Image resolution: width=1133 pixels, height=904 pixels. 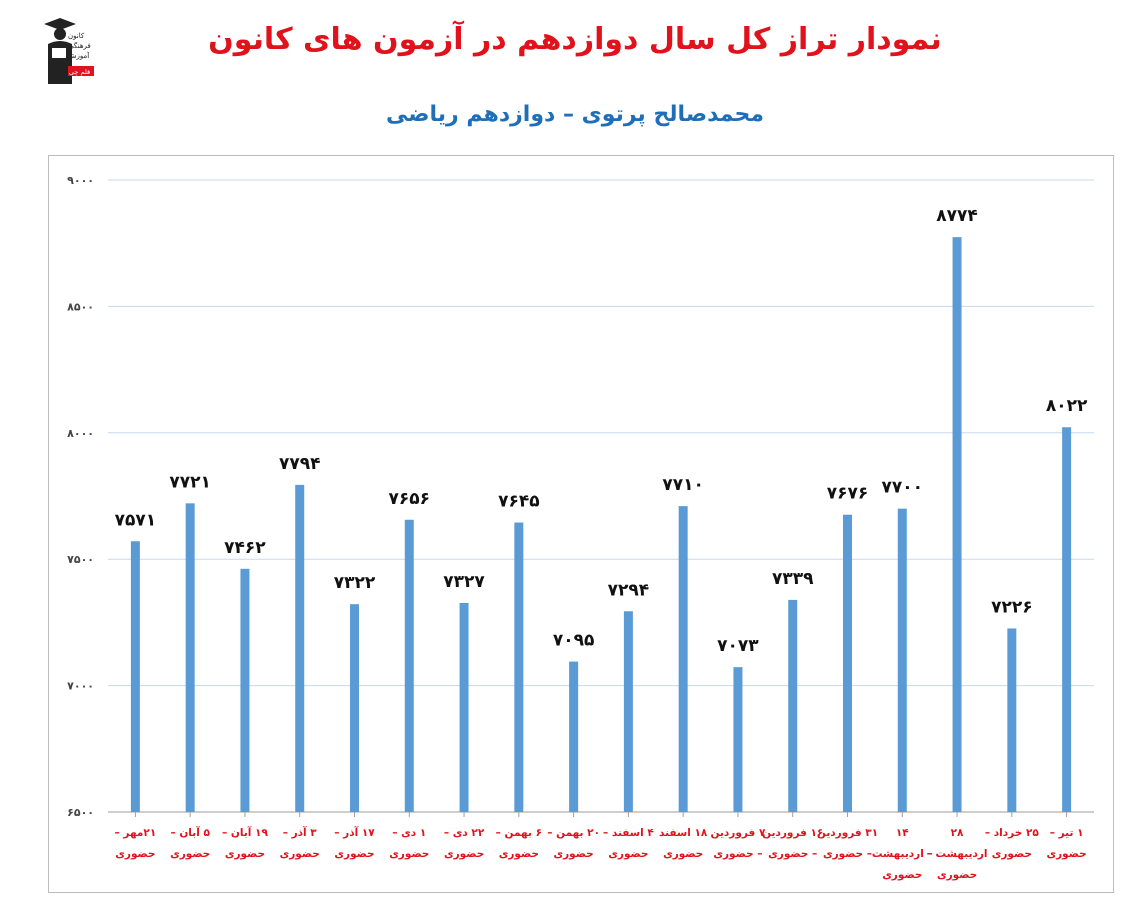 I want to click on x-tick-label: ۲۲ دی – حضوری, so click(x=464, y=843).